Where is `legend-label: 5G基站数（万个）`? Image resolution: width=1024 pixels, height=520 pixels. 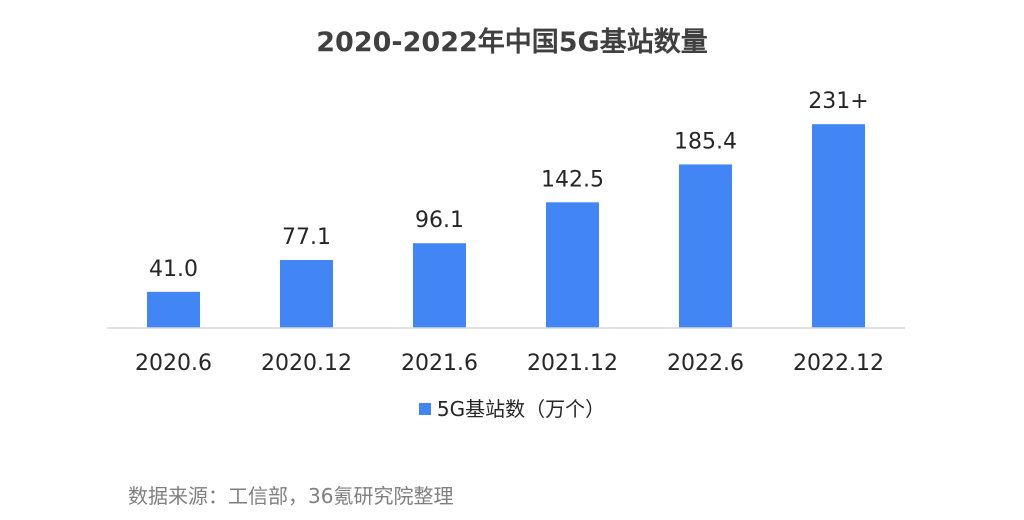
legend-label: 5G基站数（万个） is located at coordinates (521, 409).